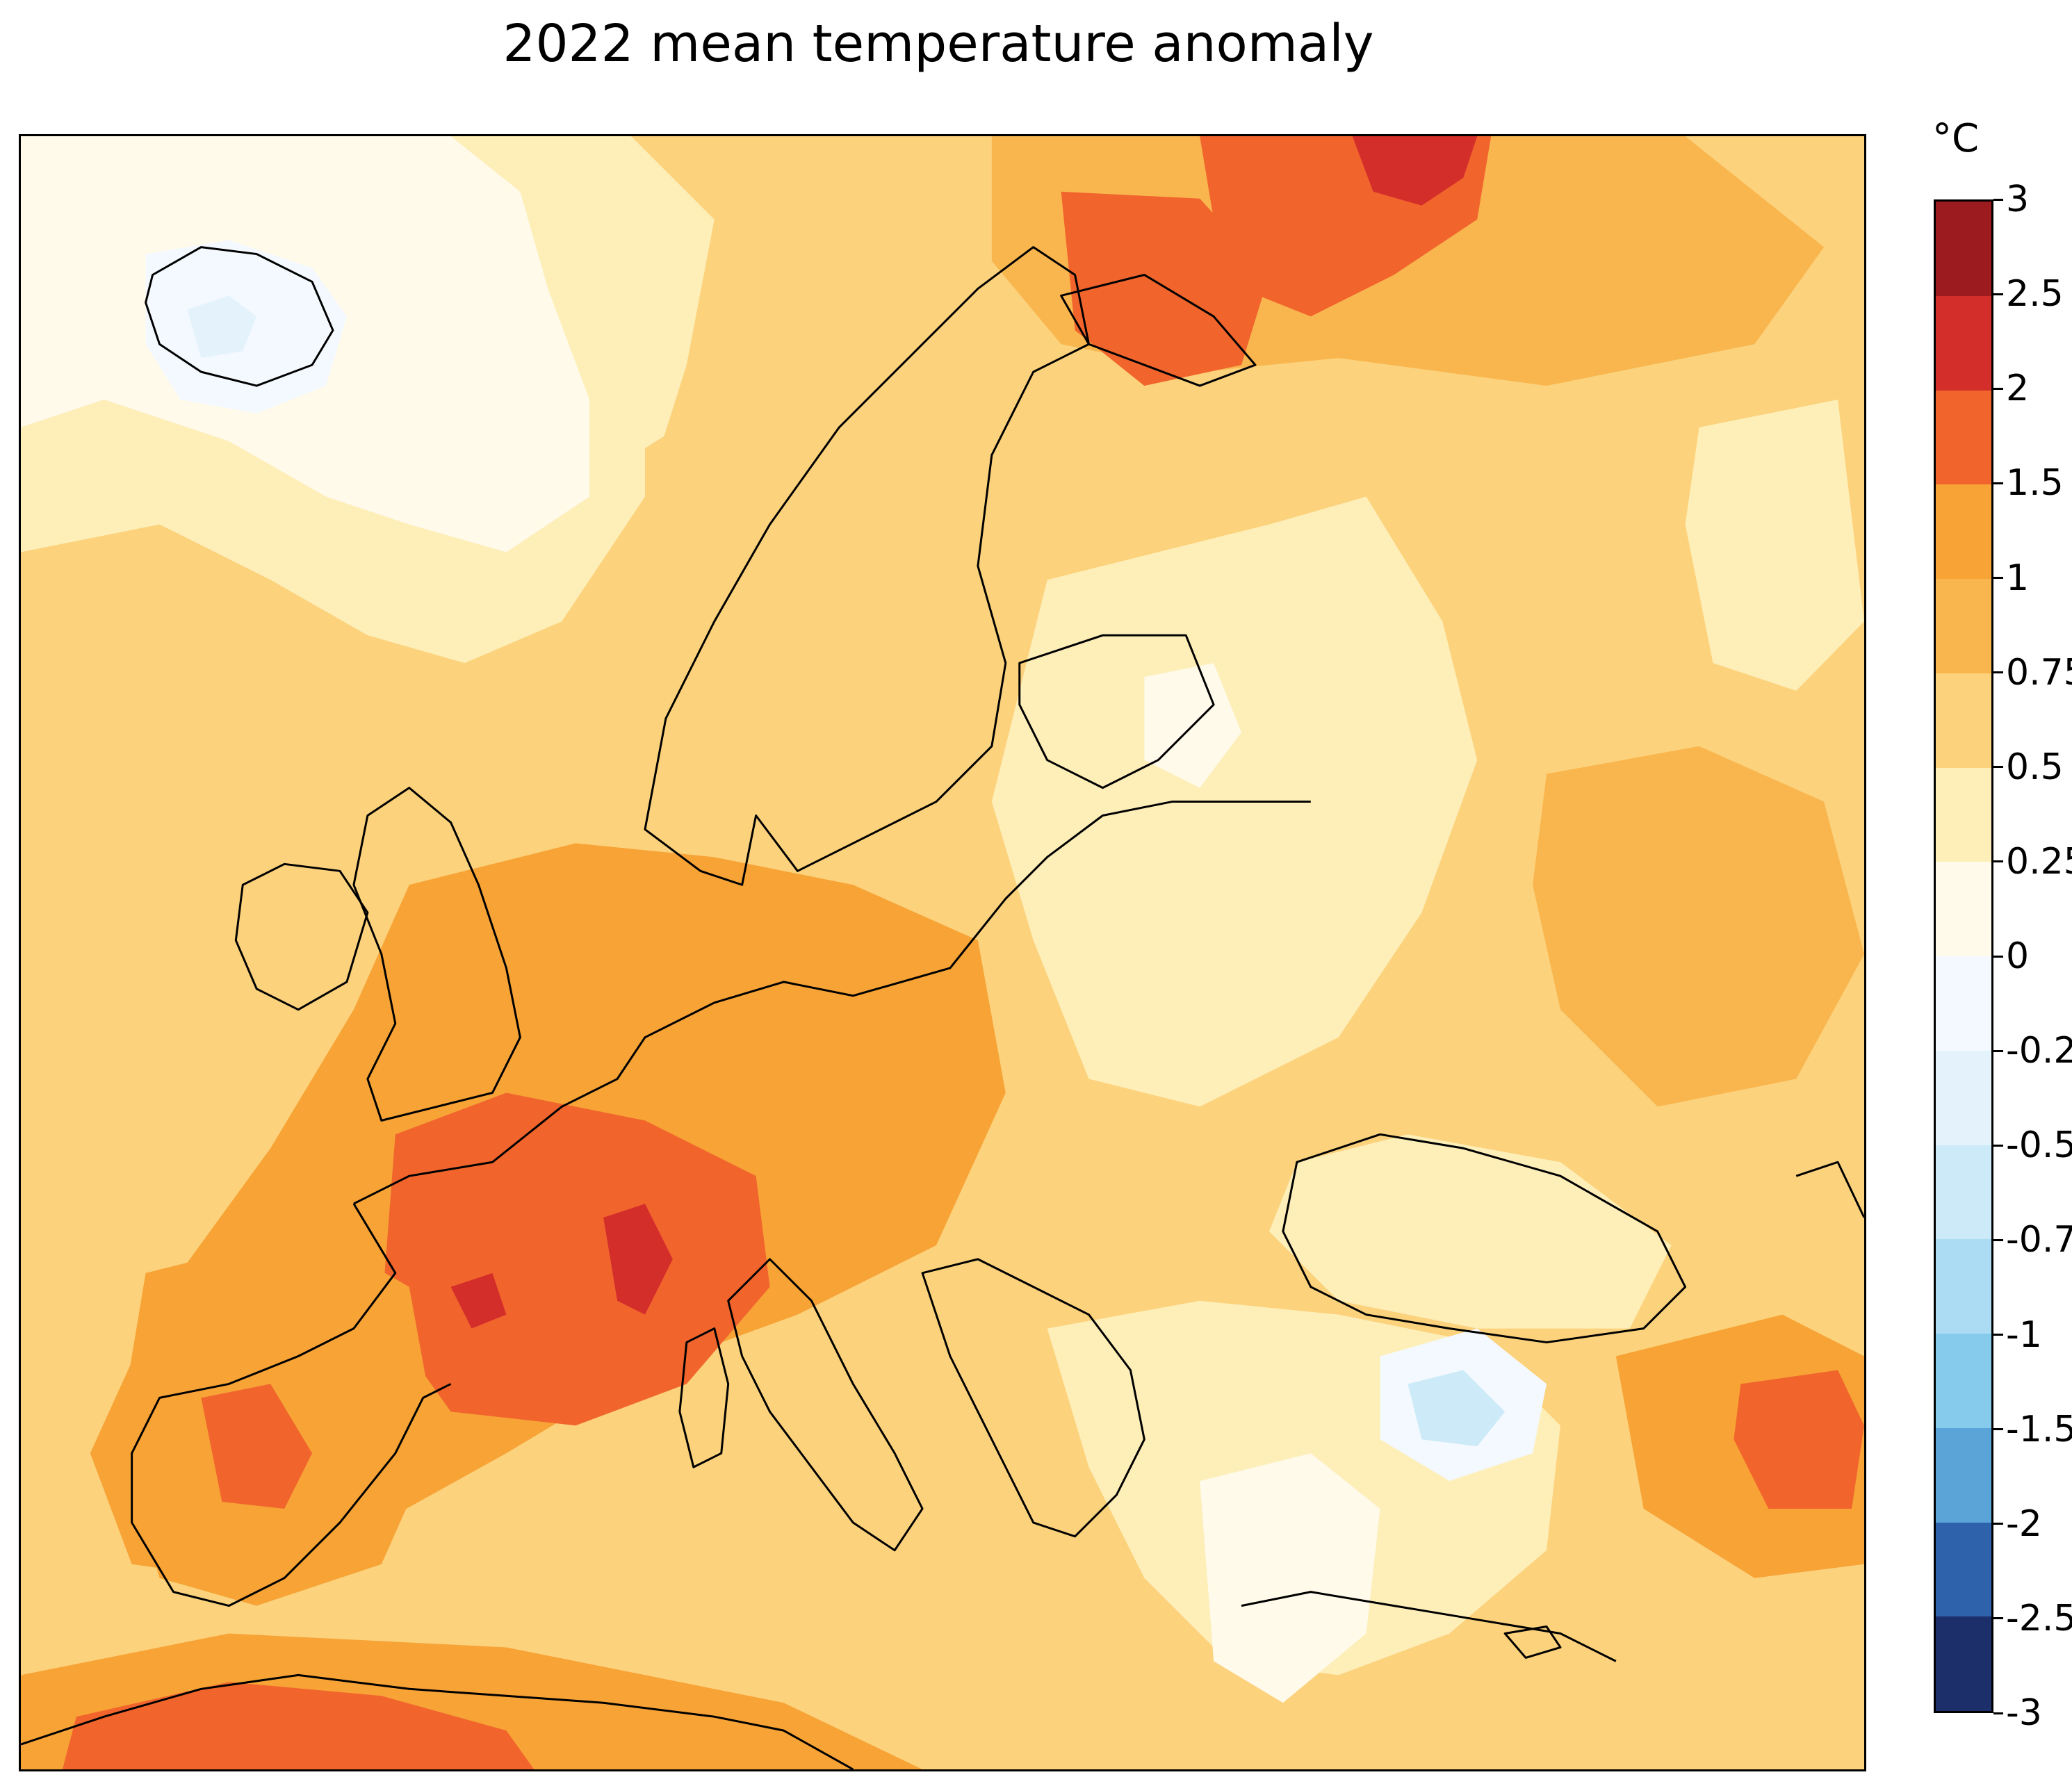 The height and width of the screenshot is (1777, 2072). I want to click on anomaly-zone-scandinavia-warm, so click(804, 559).